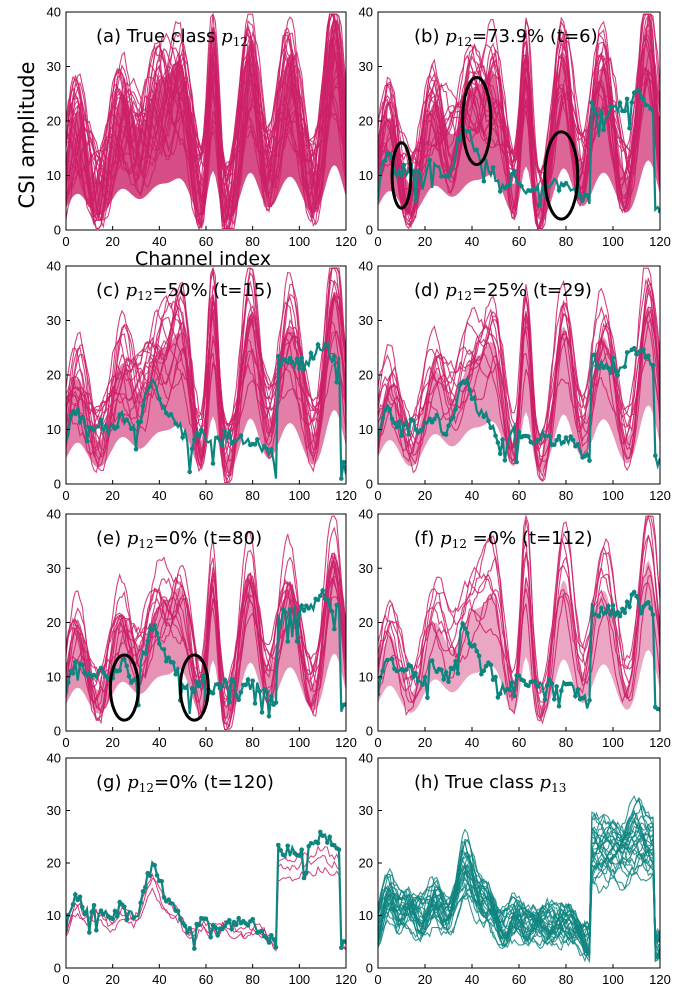  What do you see at coordinates (366, 375) in the screenshot?
I see `y-tick-label: 20` at bounding box center [366, 375].